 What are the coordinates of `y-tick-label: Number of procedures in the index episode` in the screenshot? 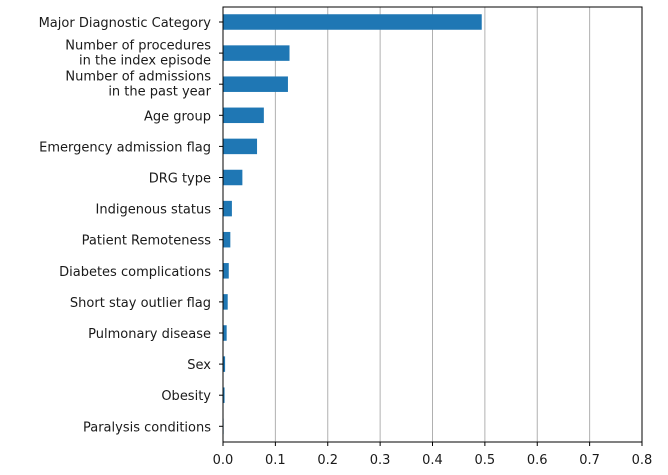 It's located at (138, 54).